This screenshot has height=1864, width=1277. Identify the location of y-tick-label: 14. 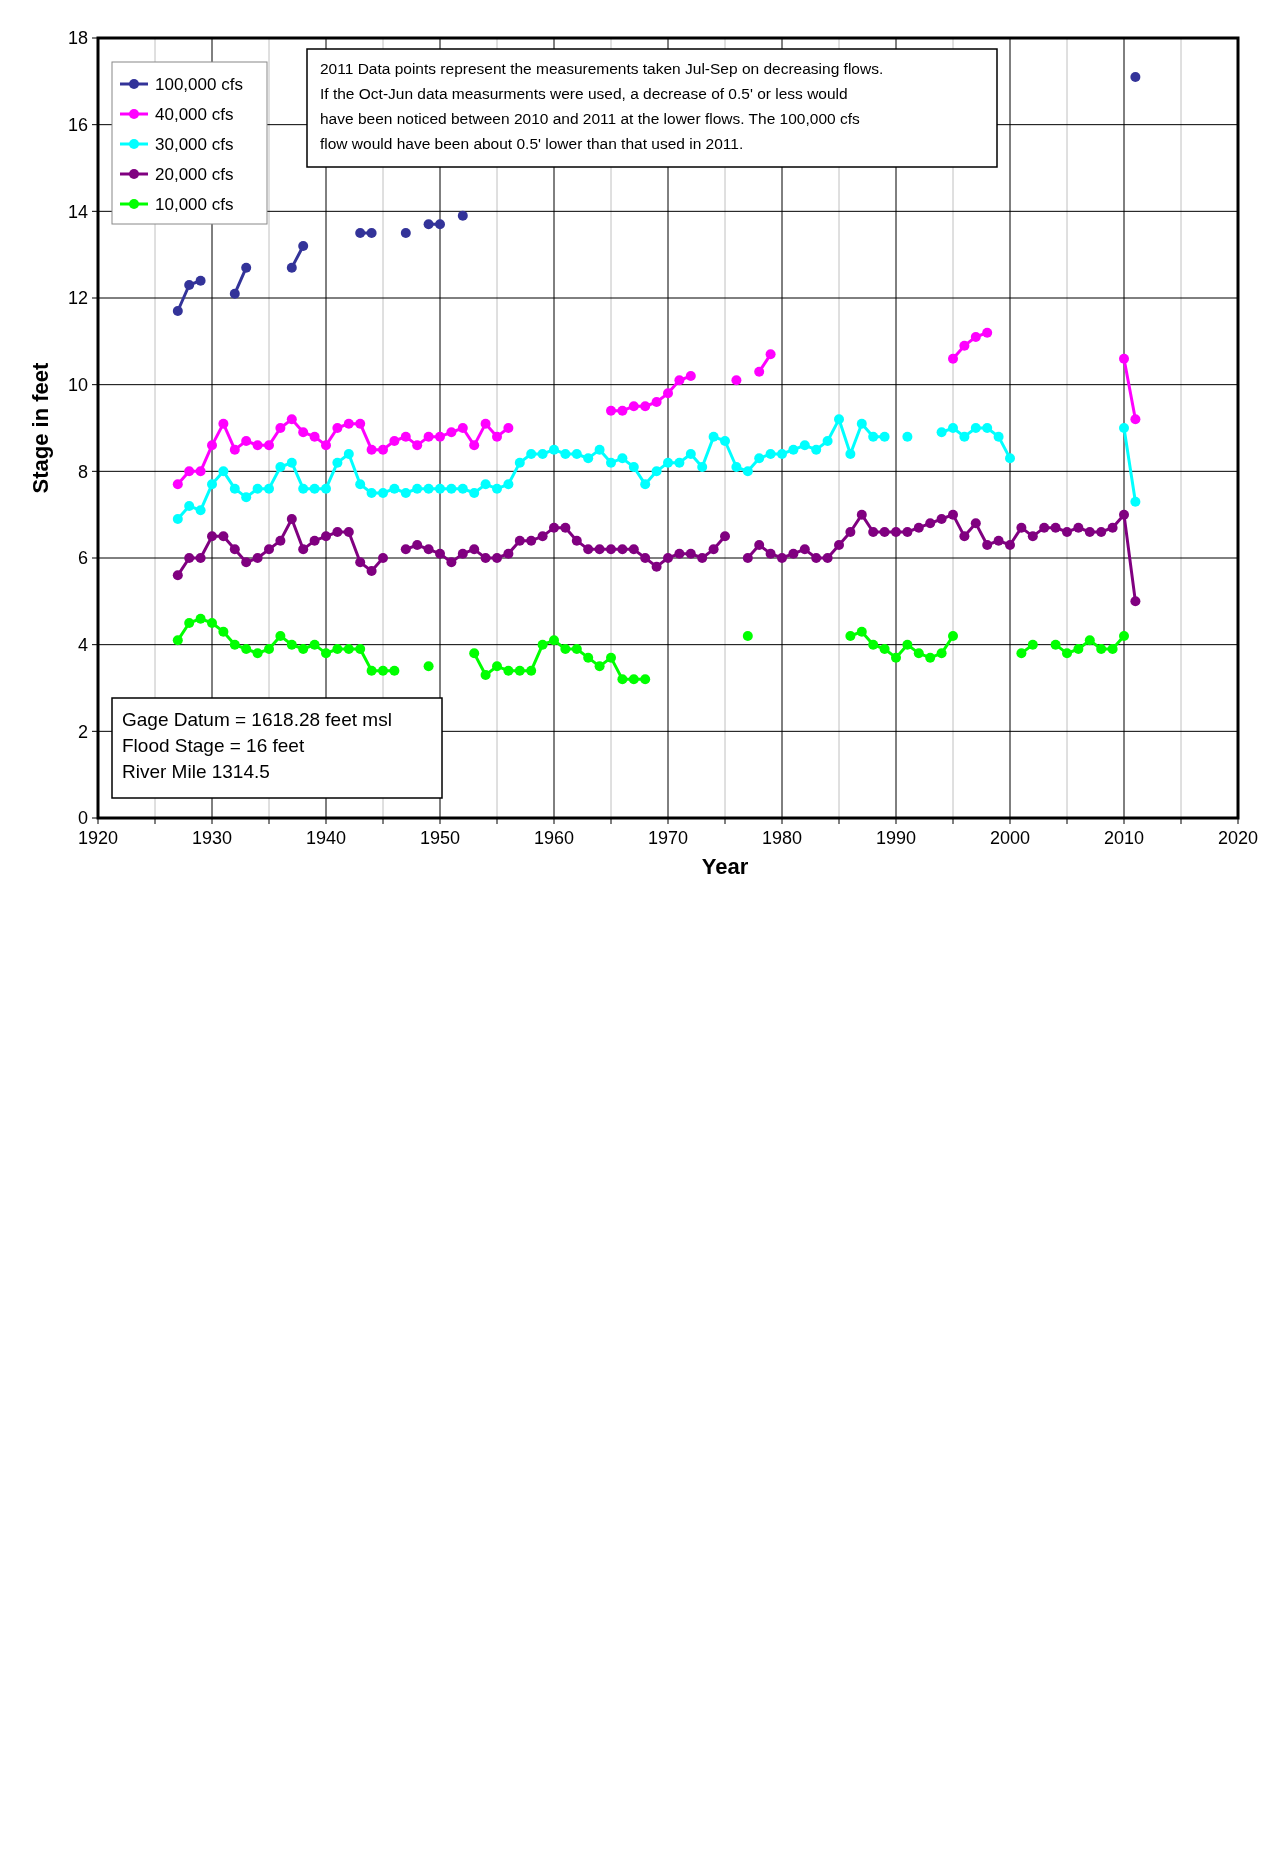
(77, 211).